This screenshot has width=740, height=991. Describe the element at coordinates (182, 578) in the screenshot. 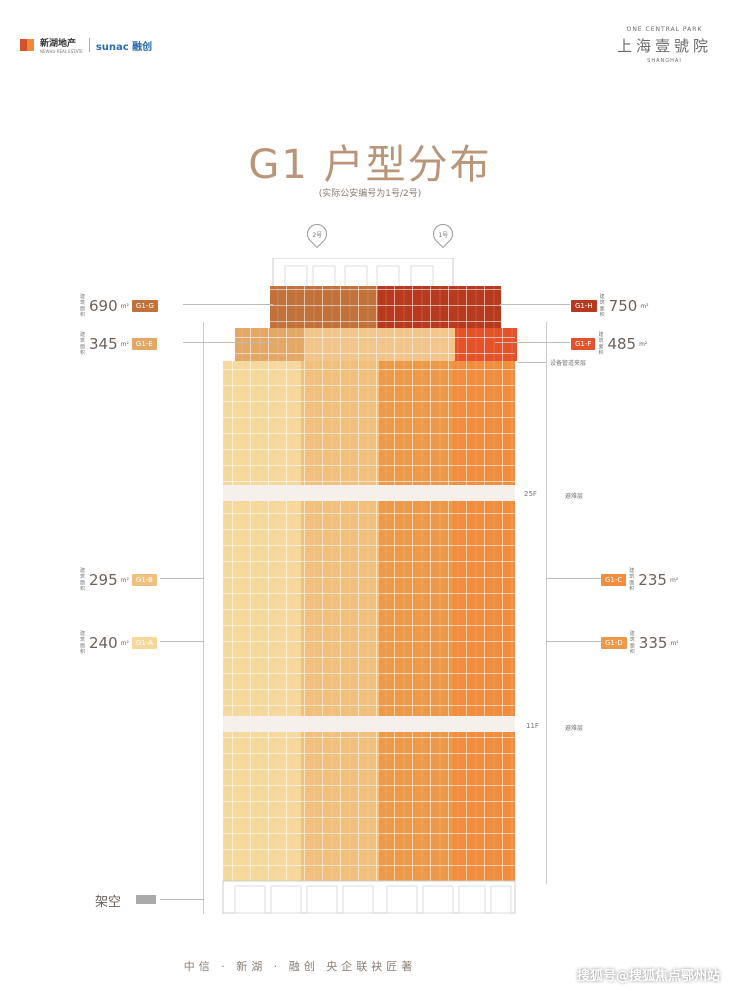

I see `leader-g1b` at that location.